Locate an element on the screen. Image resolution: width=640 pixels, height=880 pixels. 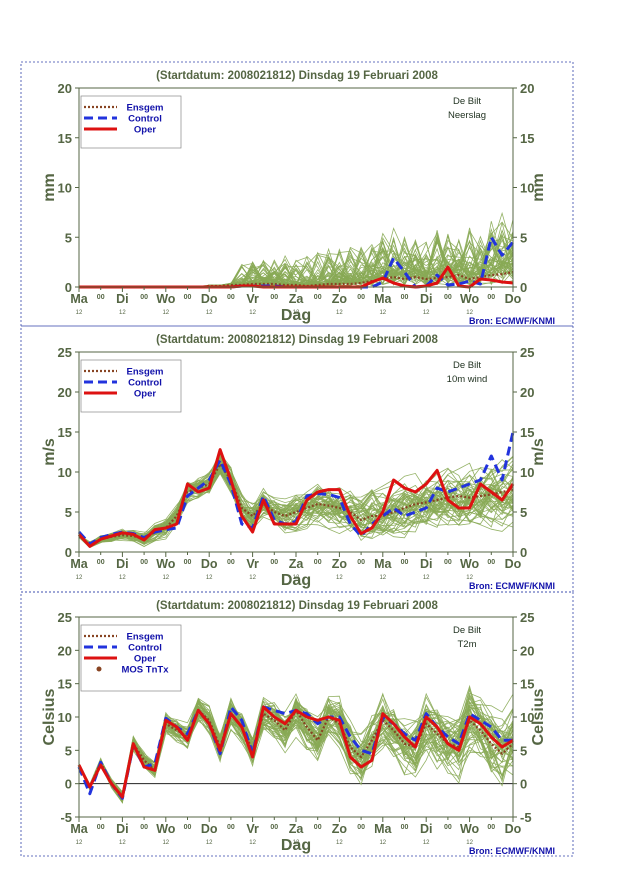
y-tick-label-right: 15 is located at coordinates (527, 138).